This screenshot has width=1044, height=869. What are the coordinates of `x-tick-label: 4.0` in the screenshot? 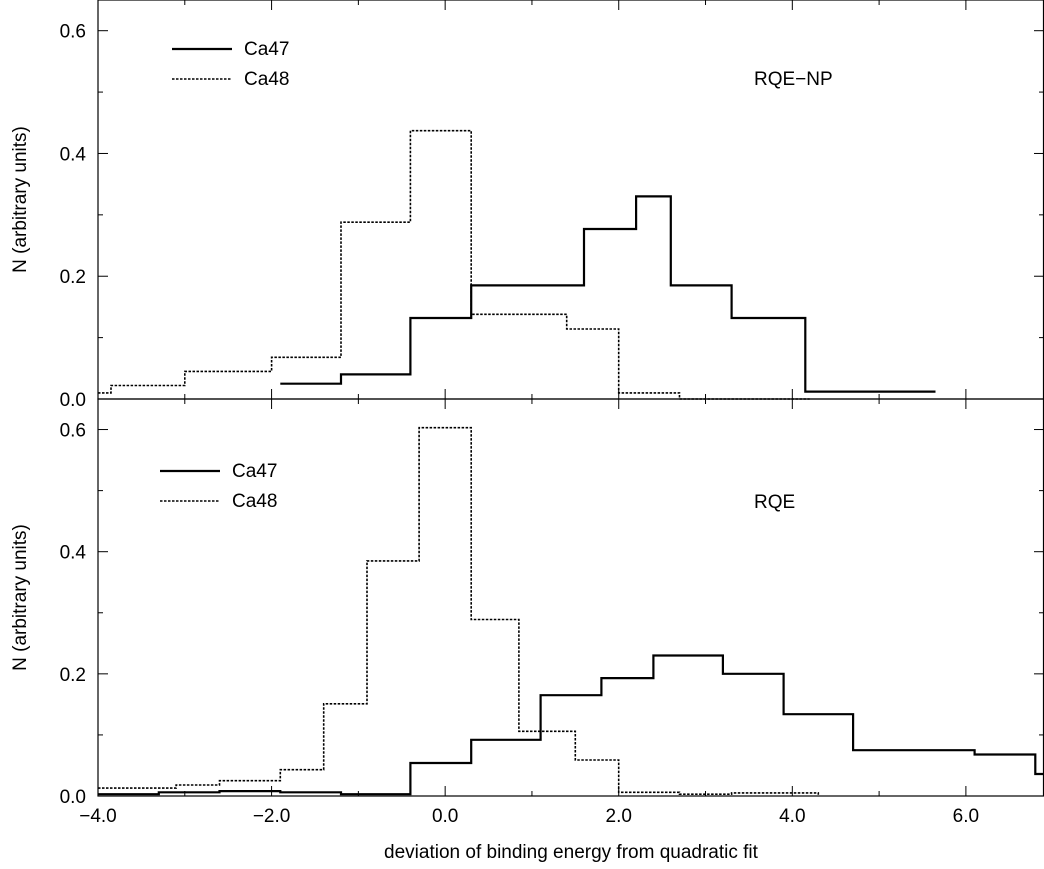 It's located at (792, 816).